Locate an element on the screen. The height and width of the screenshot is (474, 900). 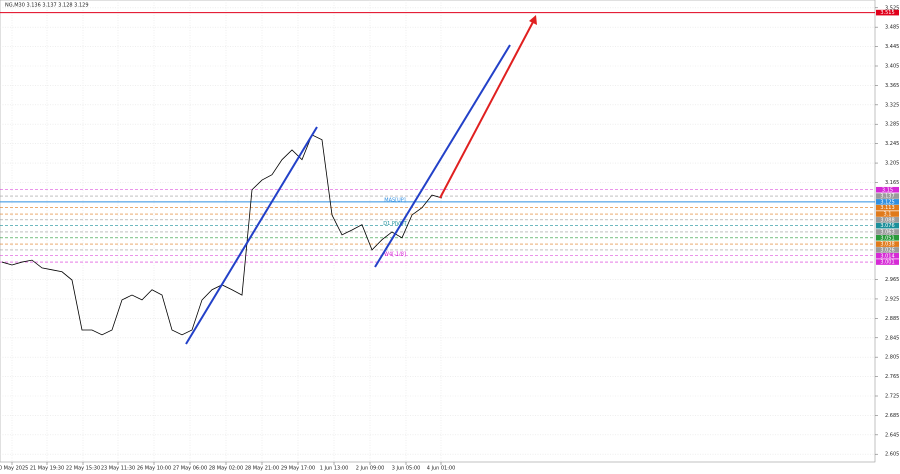
x-tick-label: 20 May 2025 is located at coordinates (14, 469).